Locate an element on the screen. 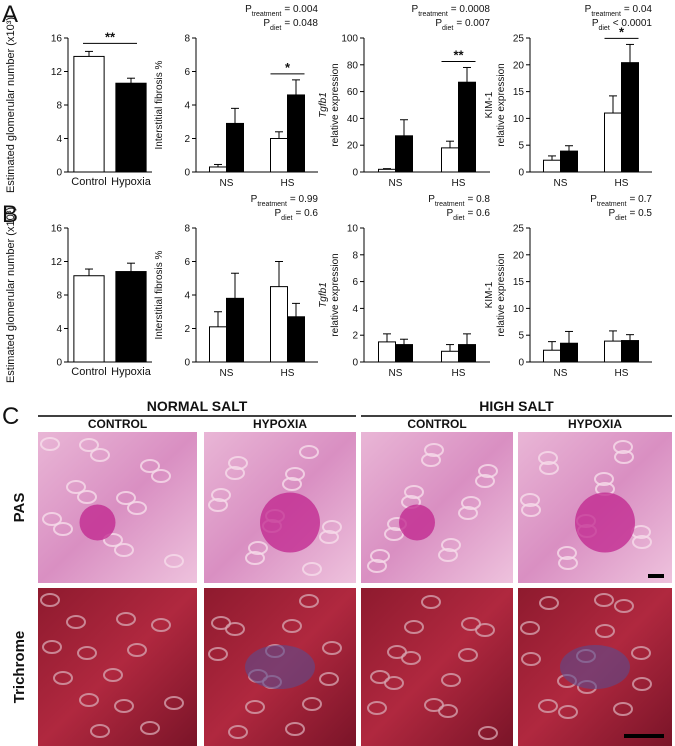 The height and width of the screenshot is (746, 675). stat-text: Ptreatment = 0.8 is located at coordinates (459, 201).